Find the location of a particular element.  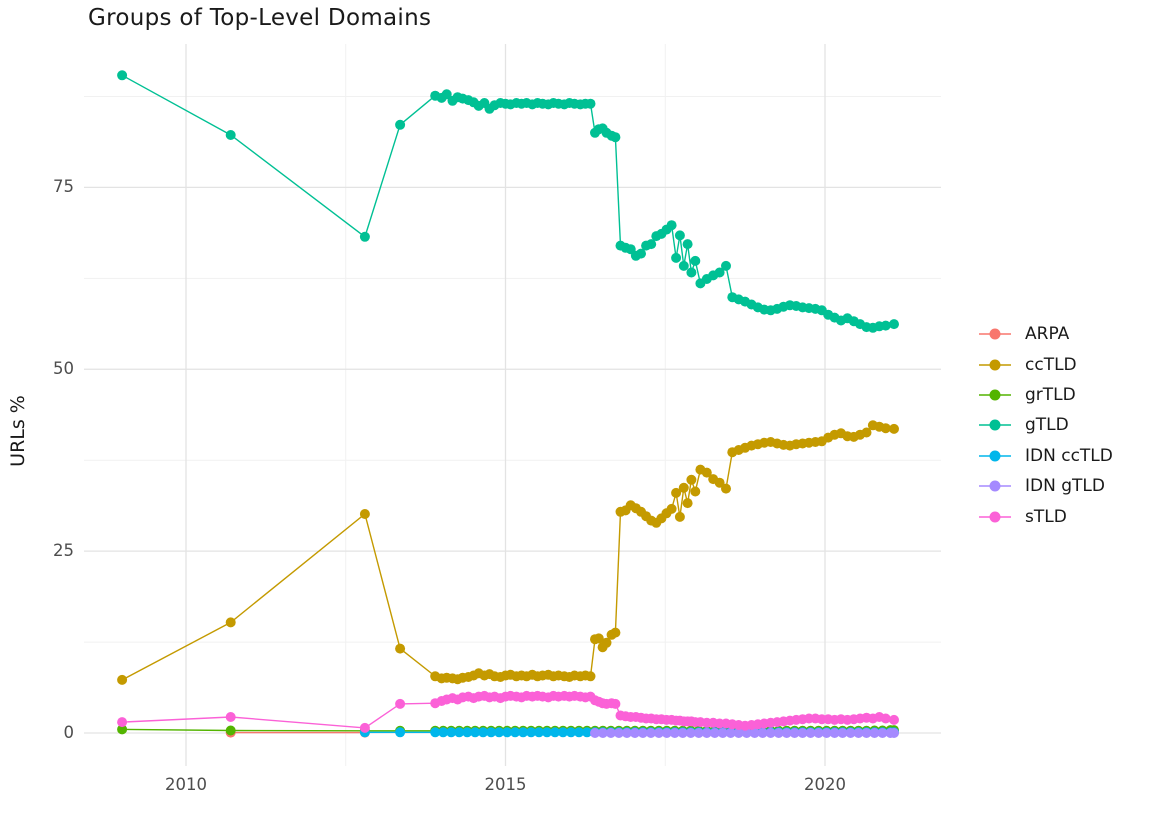

legend-label: ccTLD is located at coordinates (1051, 364).